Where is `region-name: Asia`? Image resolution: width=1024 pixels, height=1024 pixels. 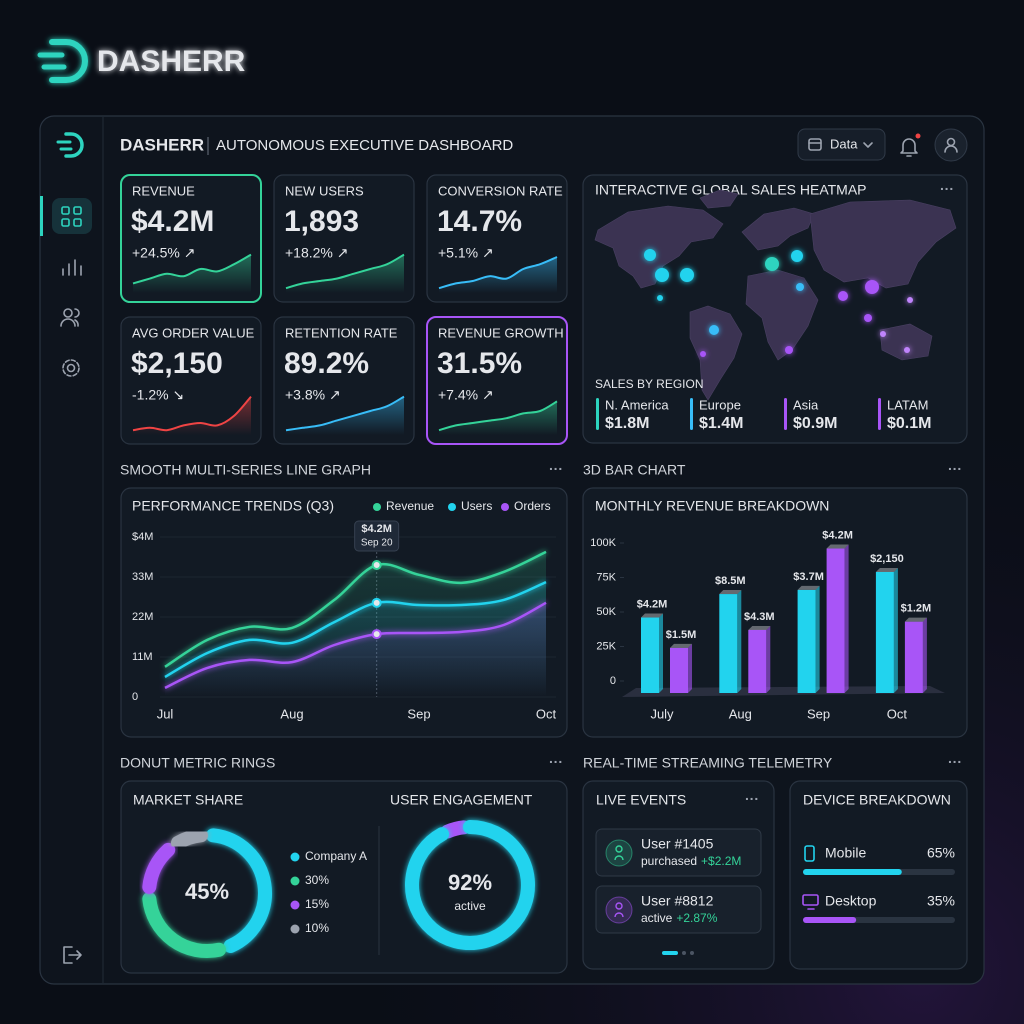
region-name: Asia is located at coordinates (806, 404).